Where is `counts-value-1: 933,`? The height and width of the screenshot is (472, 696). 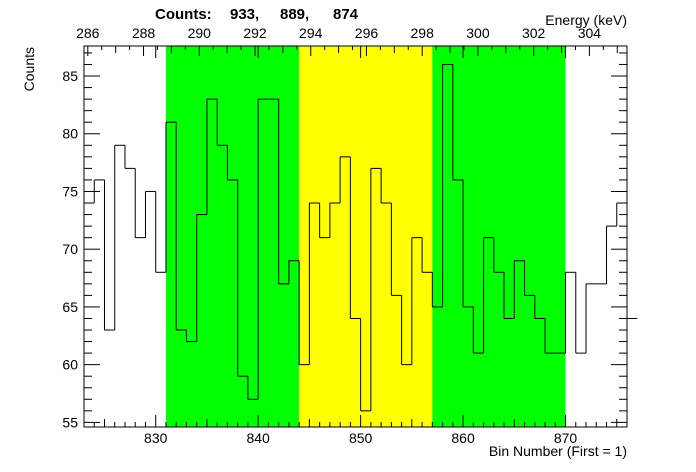 counts-value-1: 933, is located at coordinates (244, 14).